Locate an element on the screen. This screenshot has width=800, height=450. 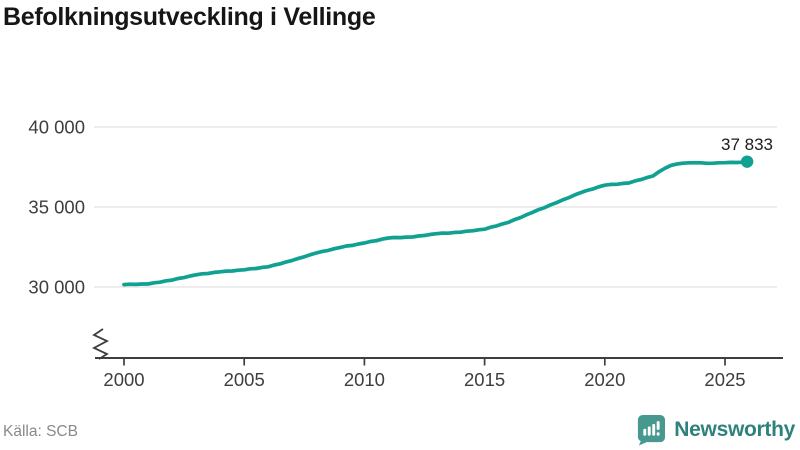
y-axis-break-icon is located at coordinates (100, 344).